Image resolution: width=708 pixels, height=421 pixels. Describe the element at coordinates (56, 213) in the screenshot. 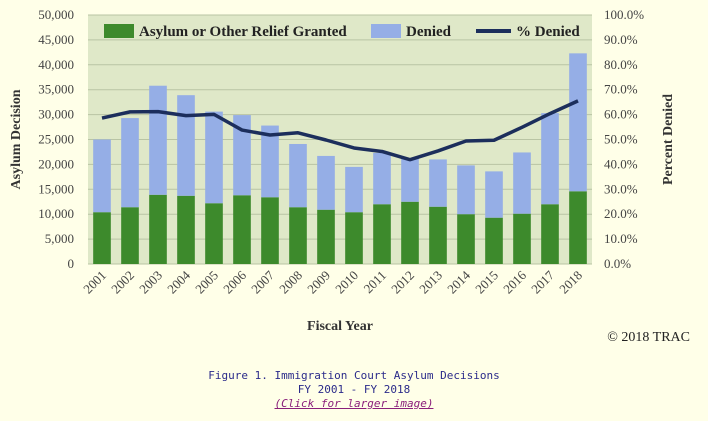

I see `y-tick-label: 10,000` at that location.